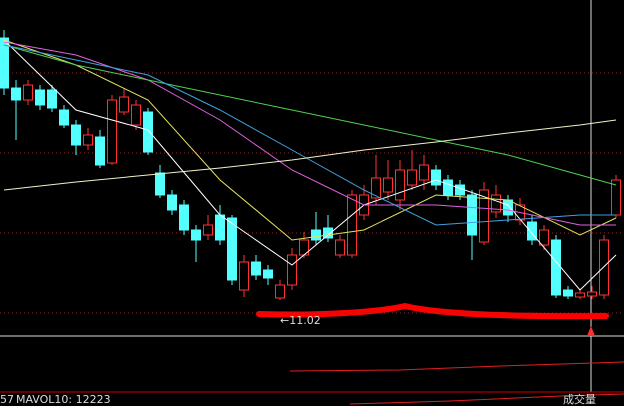 This screenshot has width=624, height=406. Describe the element at coordinates (432, 311) in the screenshot. I see `annotation-stroke` at that location.